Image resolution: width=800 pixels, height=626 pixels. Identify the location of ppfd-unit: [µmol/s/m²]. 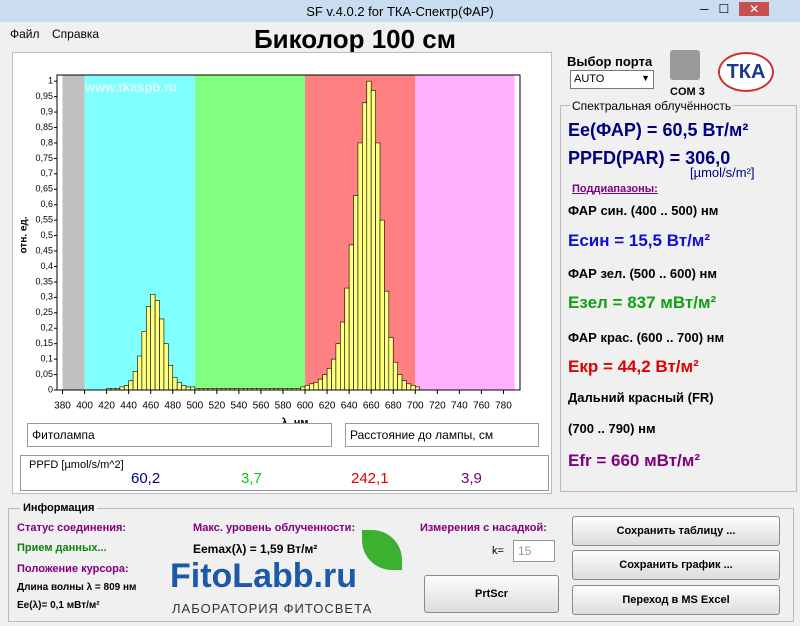
(722, 172).